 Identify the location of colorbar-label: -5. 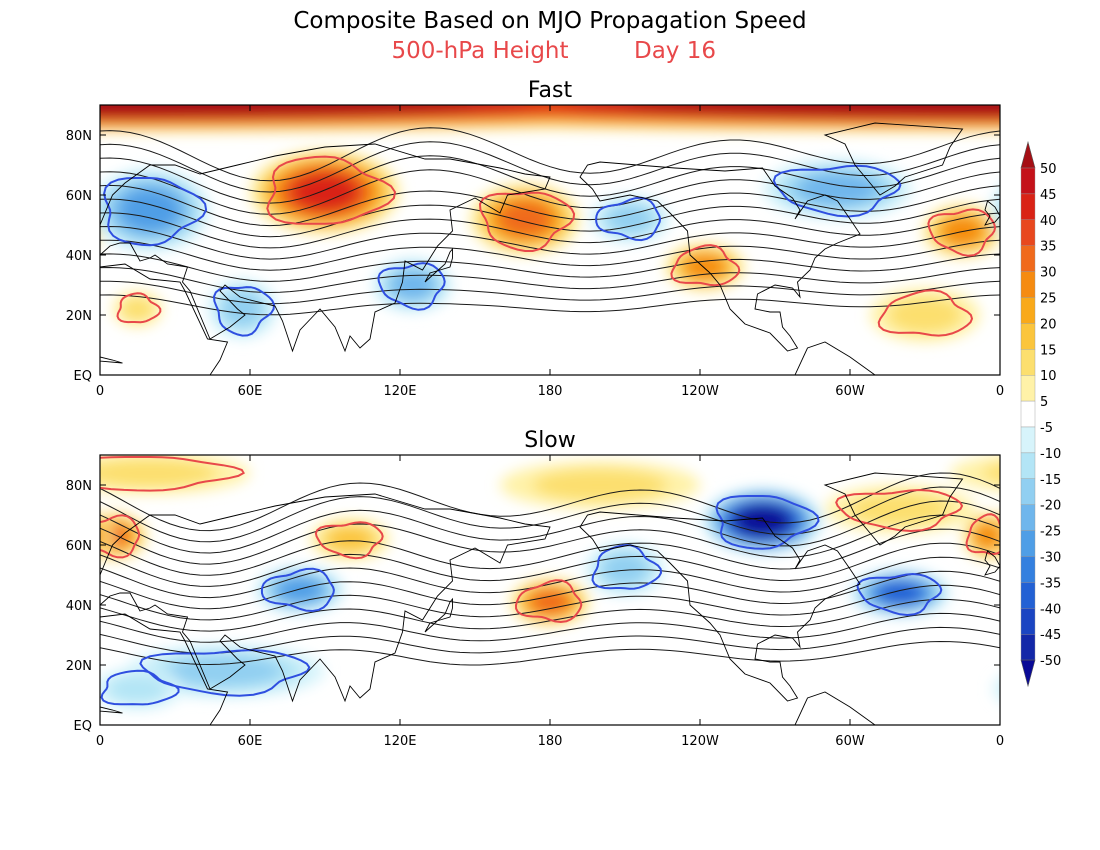
(1046, 428).